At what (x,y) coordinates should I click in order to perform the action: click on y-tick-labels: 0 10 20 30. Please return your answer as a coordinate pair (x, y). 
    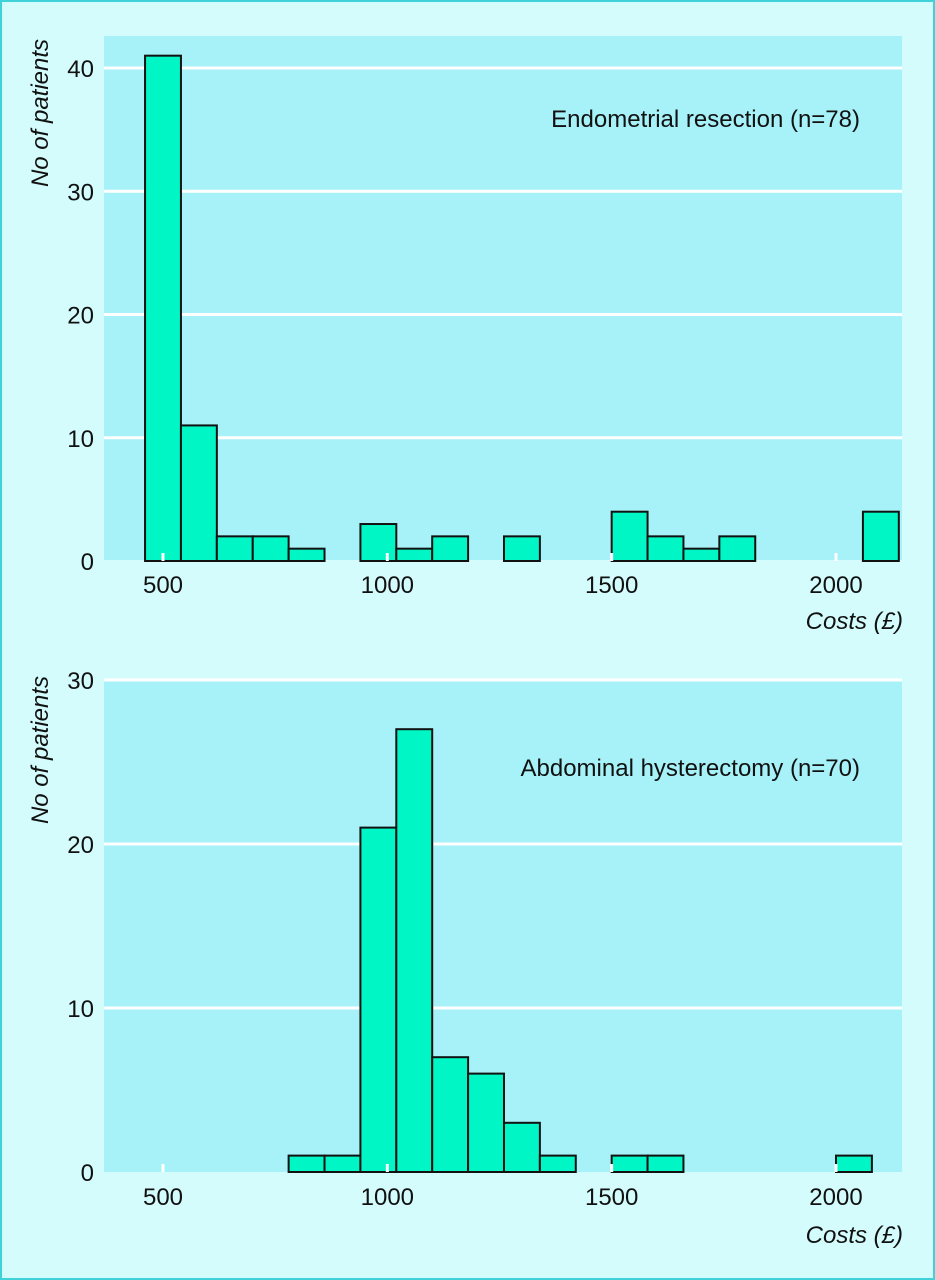
    Looking at the image, I should click on (80, 927).